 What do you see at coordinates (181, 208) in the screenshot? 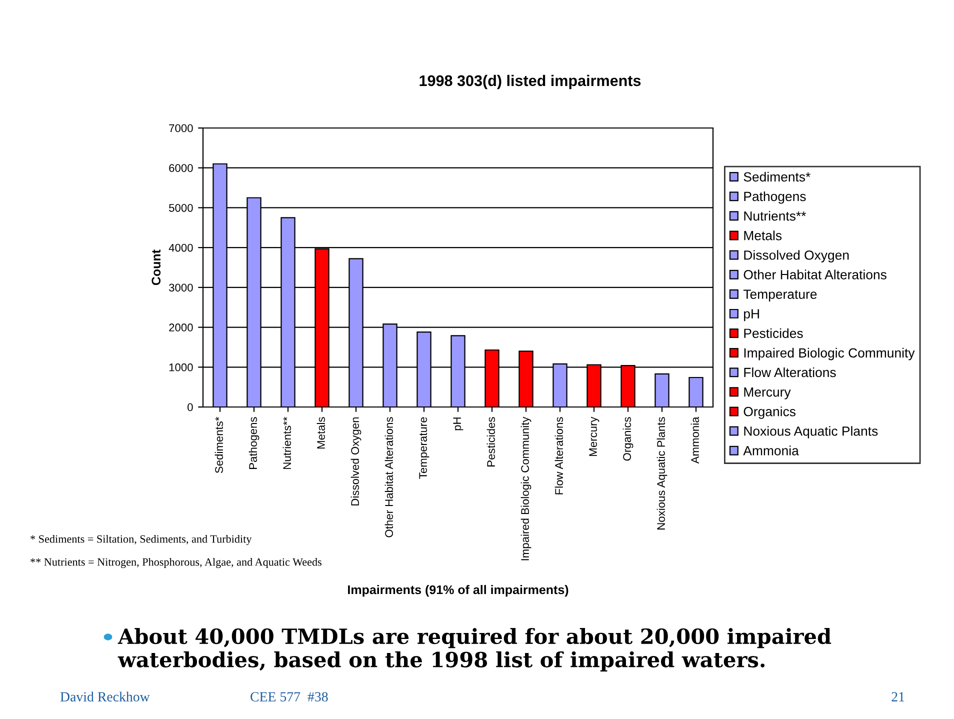
I see `y-tick-label: 5000` at bounding box center [181, 208].